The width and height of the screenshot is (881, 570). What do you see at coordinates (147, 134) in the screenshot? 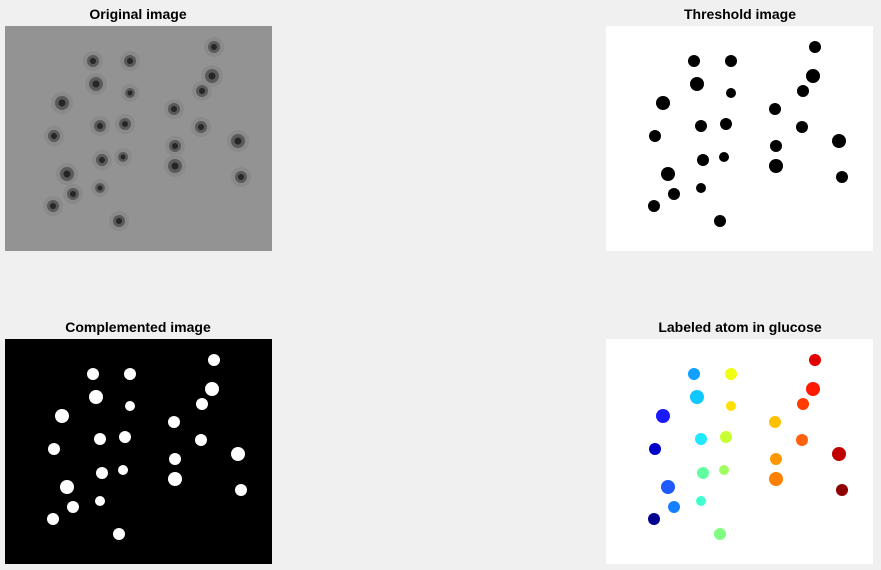
I see `original-image-canvas` at bounding box center [147, 134].